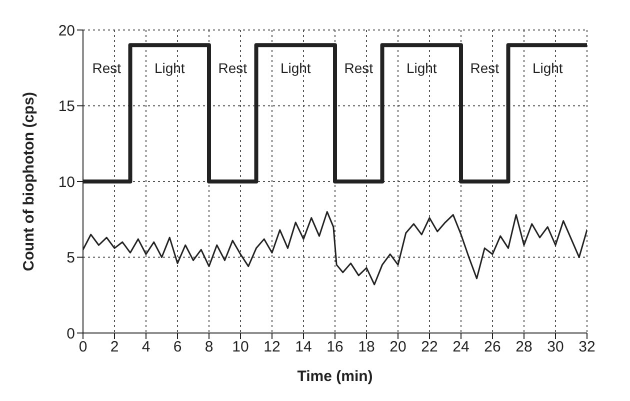 The image size is (630, 401). I want to click on x-tick-label: 30, so click(555, 347).